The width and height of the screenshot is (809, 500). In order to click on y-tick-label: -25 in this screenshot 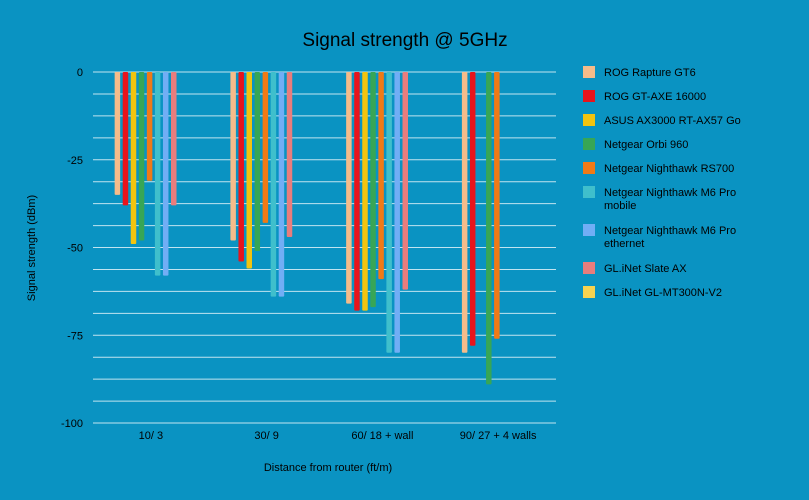, I will do `click(75, 161)`.